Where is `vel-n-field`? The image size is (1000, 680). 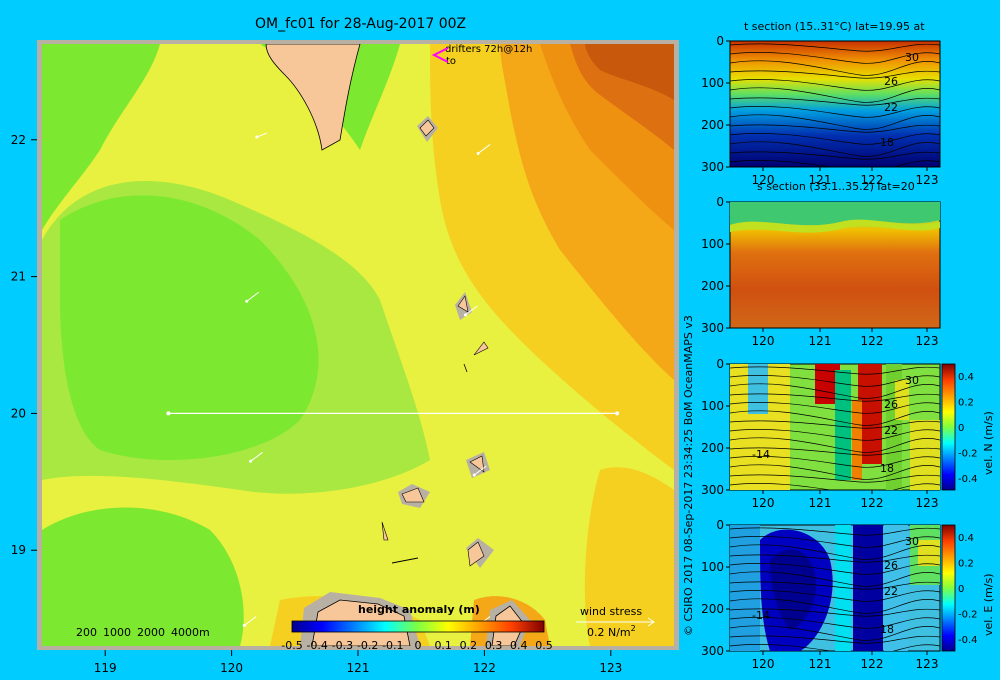 vel-n-field is located at coordinates (835, 427).